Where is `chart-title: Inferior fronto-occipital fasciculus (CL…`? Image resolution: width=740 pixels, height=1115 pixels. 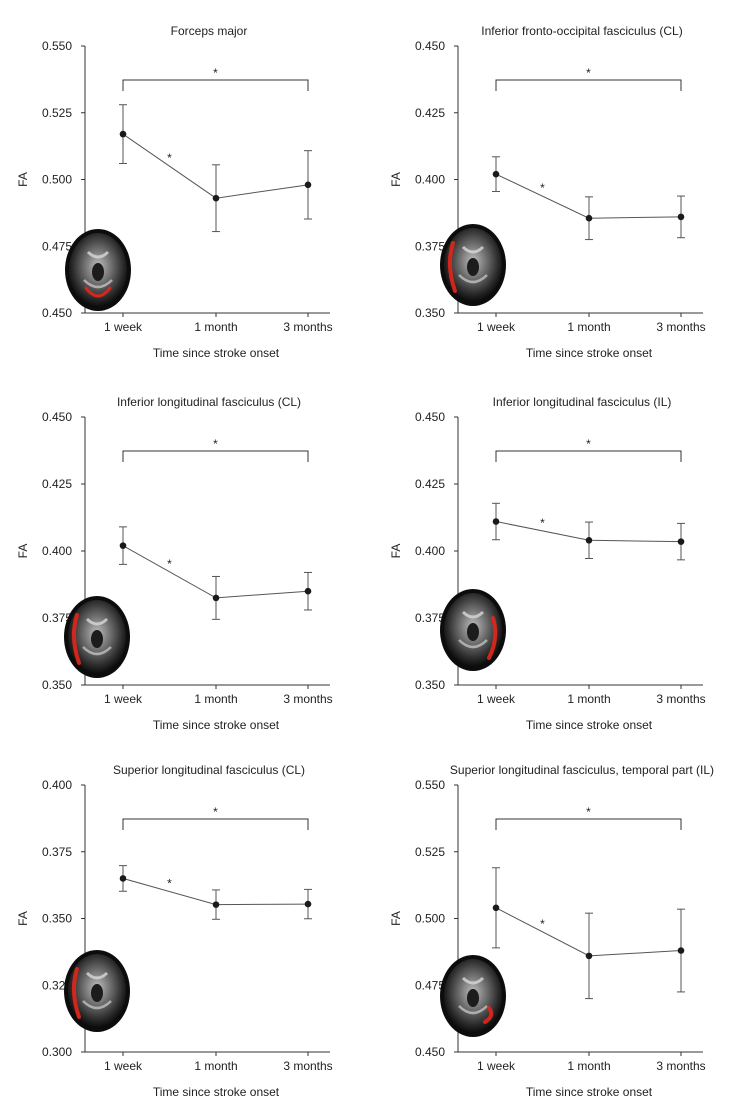 chart-title: Inferior fronto-occipital fasciculus (CL… is located at coordinates (581, 31).